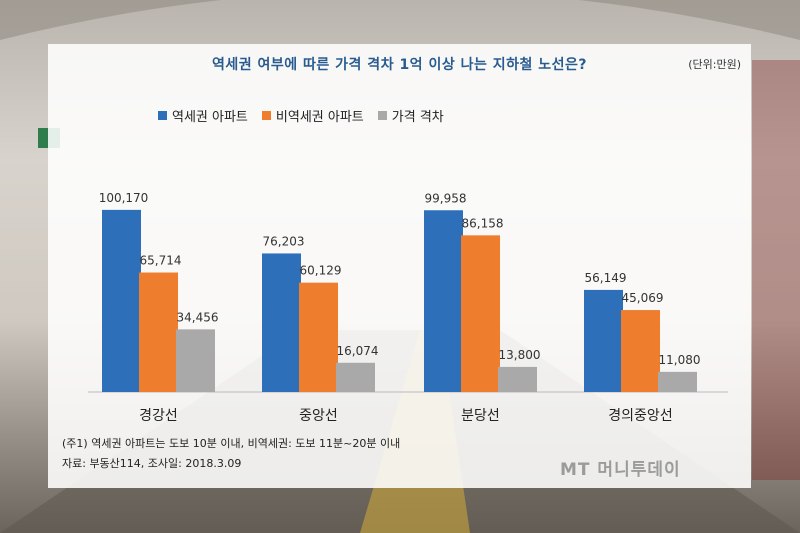  What do you see at coordinates (319, 117) in the screenshot?
I see `legend-label-non-station: 비역세권 아파트` at bounding box center [319, 117].